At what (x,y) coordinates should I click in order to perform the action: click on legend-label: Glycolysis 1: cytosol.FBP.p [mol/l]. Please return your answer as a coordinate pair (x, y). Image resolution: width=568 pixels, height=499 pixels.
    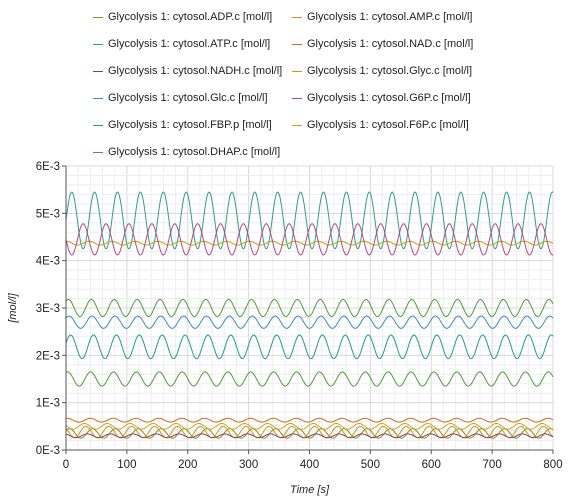
    Looking at the image, I should click on (190, 125).